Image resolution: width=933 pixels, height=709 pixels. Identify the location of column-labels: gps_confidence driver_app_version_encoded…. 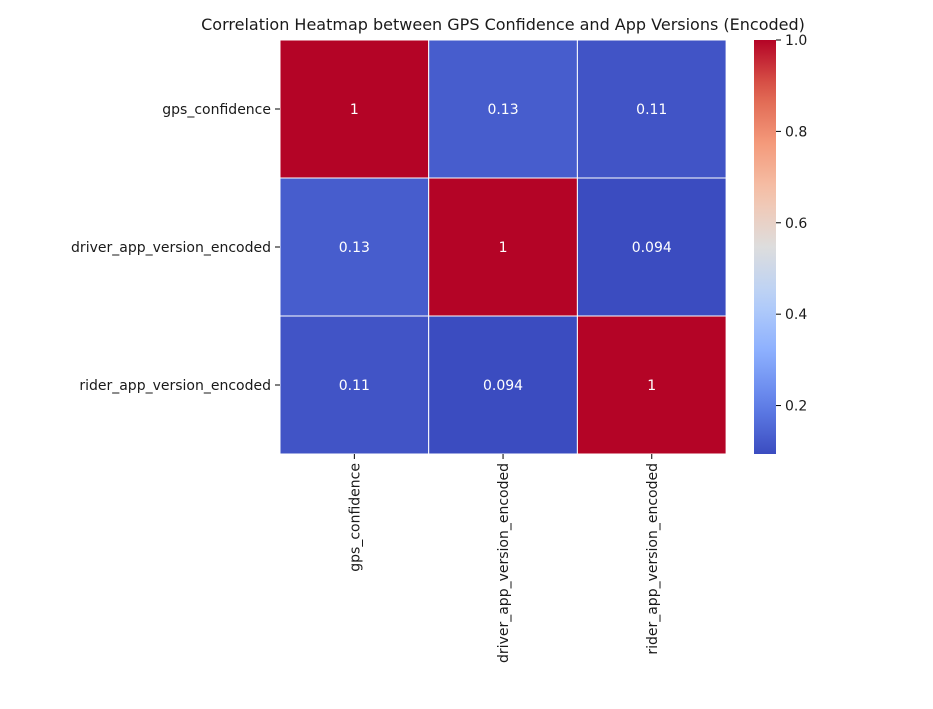
(504, 558).